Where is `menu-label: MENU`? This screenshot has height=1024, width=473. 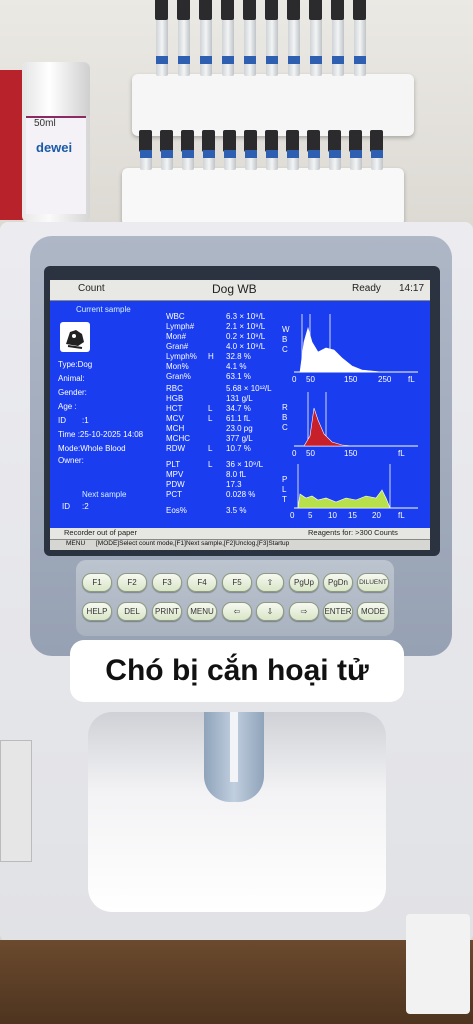
menu-label: MENU is located at coordinates (76, 543).